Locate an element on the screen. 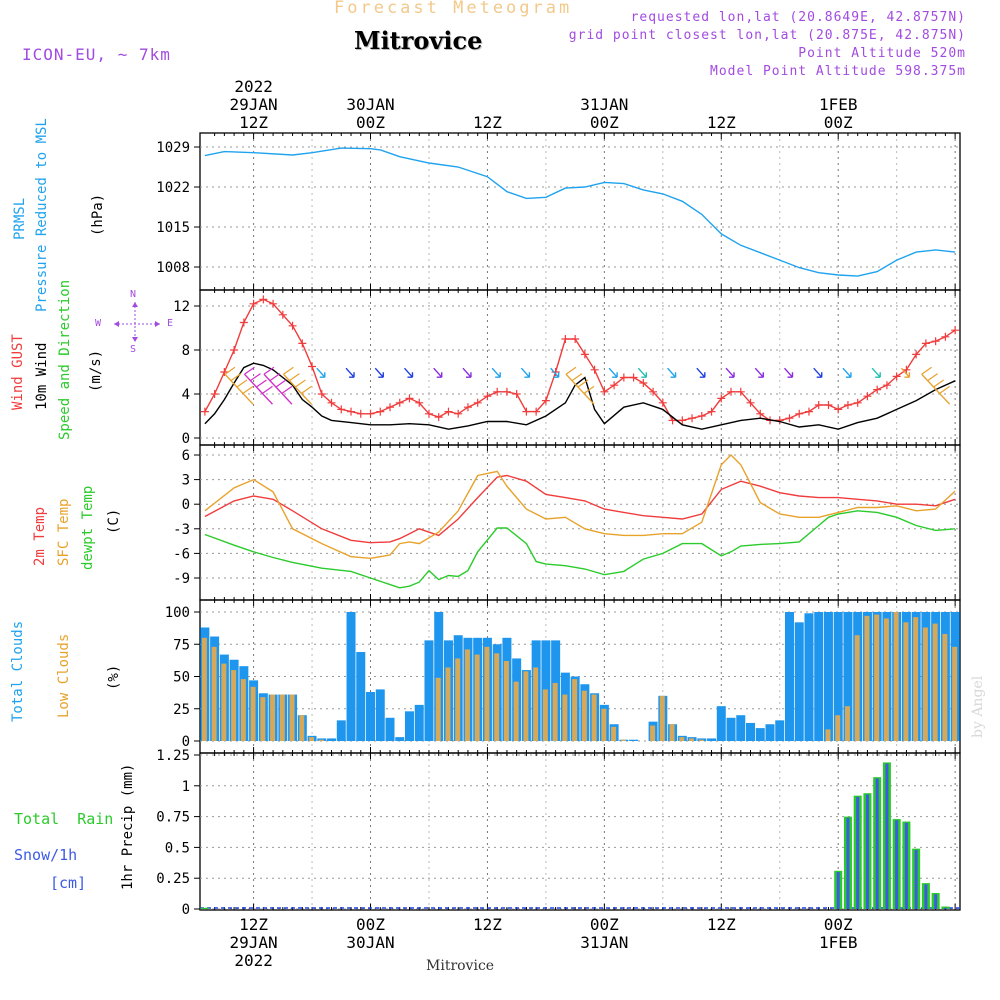 The height and width of the screenshot is (1000, 1000). tsfc-line is located at coordinates (580, 507).